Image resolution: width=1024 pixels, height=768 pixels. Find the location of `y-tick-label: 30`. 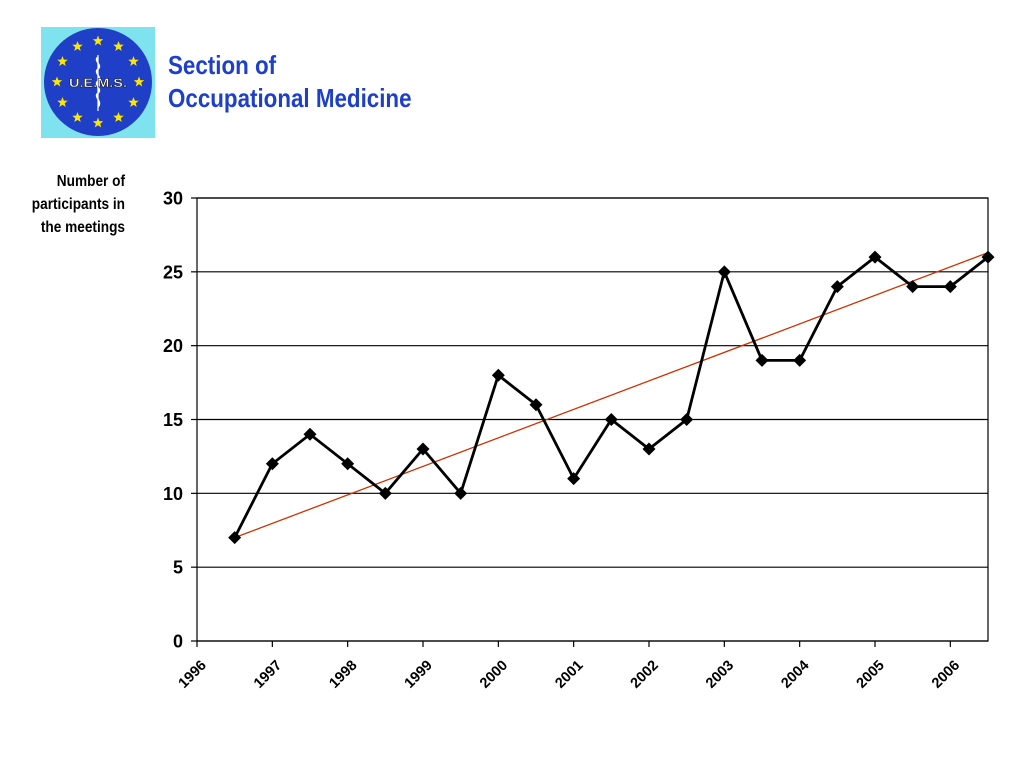

y-tick-label: 30 is located at coordinates (173, 199).